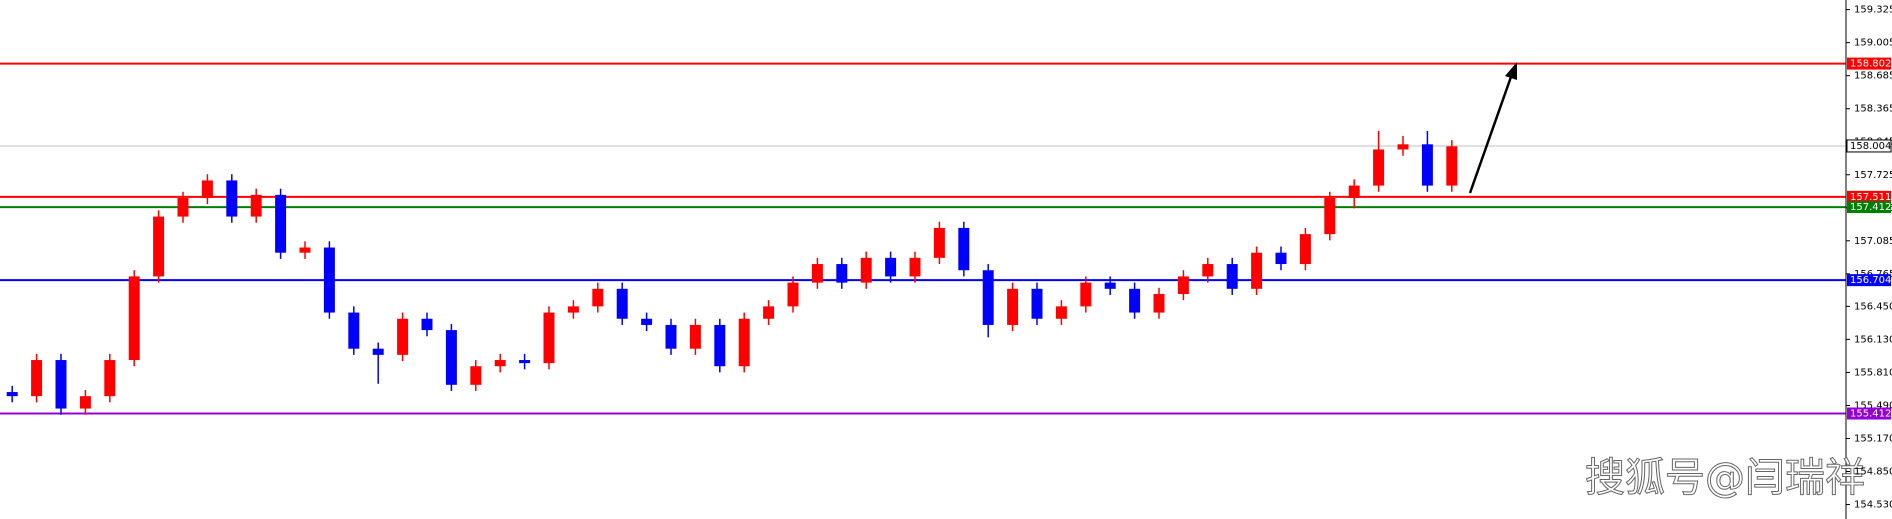 The image size is (1892, 519). What do you see at coordinates (1873, 505) in the screenshot?
I see `y-tick-label: 154.530` at bounding box center [1873, 505].